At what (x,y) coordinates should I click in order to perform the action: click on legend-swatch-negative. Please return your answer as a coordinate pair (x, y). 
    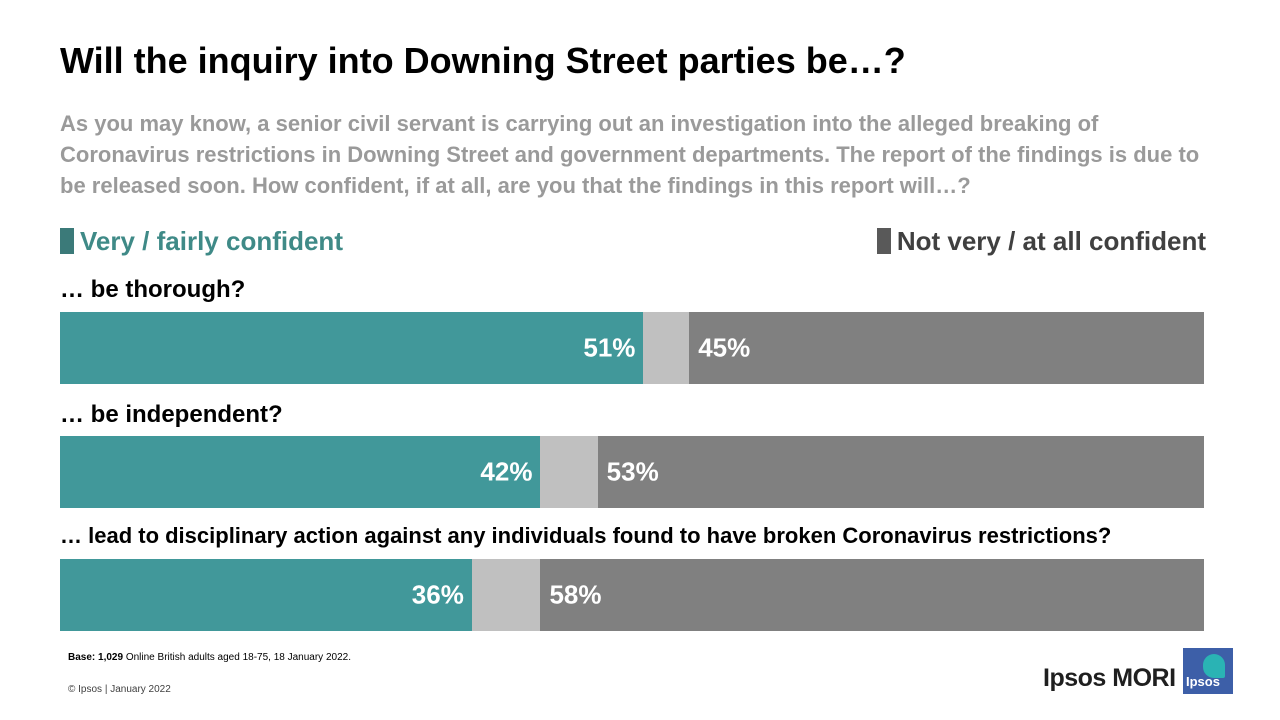
    Looking at the image, I should click on (883, 241).